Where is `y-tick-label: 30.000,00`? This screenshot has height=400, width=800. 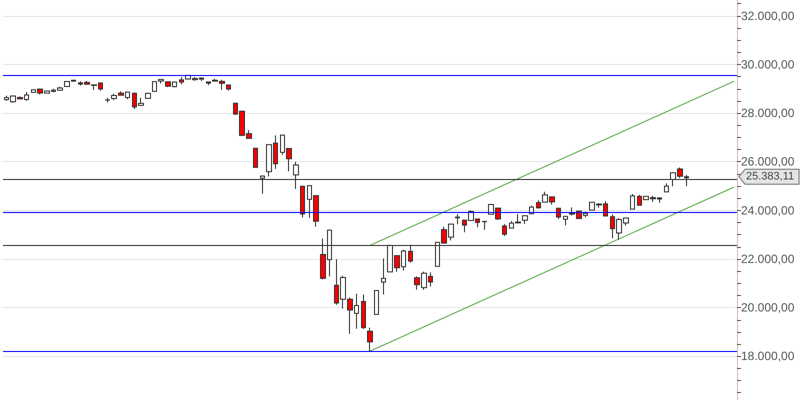 y-tick-label: 30.000,00 is located at coordinates (768, 64).